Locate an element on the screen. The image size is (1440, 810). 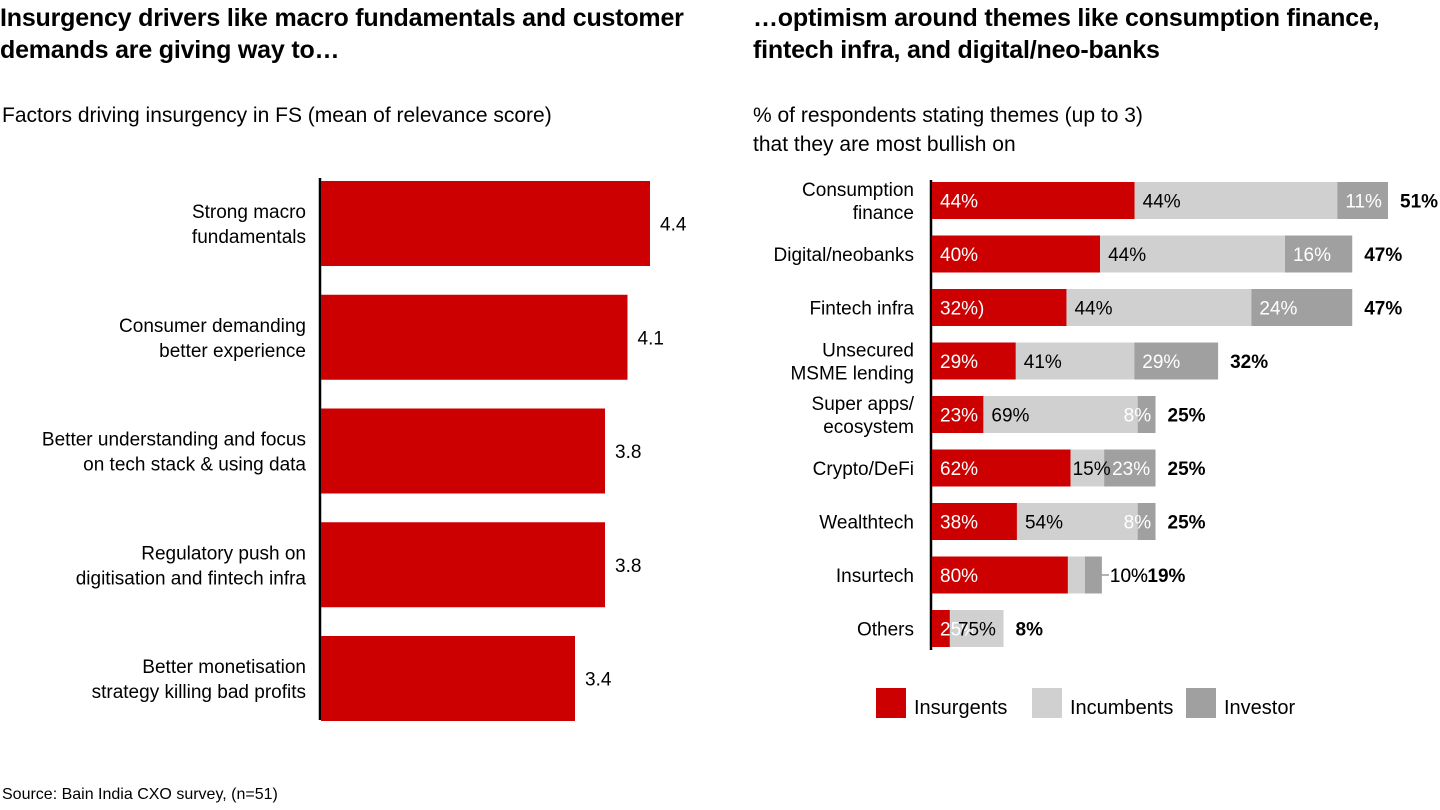
right-segment-label-5-incumbents: 15% is located at coordinates (1092, 469).